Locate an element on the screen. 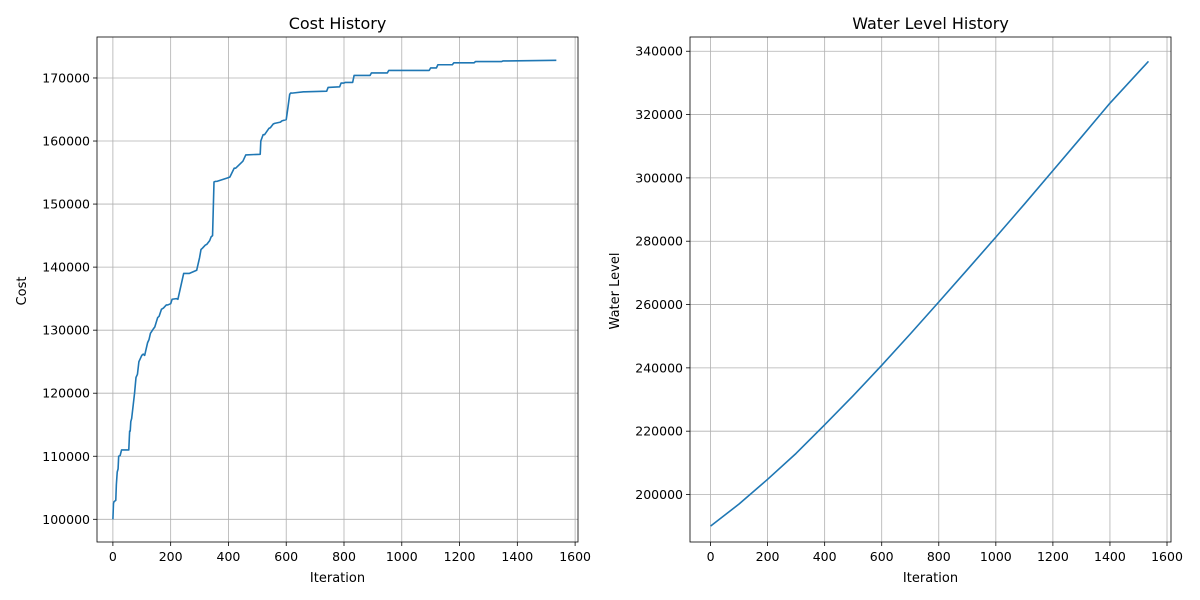 This screenshot has width=1200, height=600. y-tick-label: 150000 is located at coordinates (66, 204).